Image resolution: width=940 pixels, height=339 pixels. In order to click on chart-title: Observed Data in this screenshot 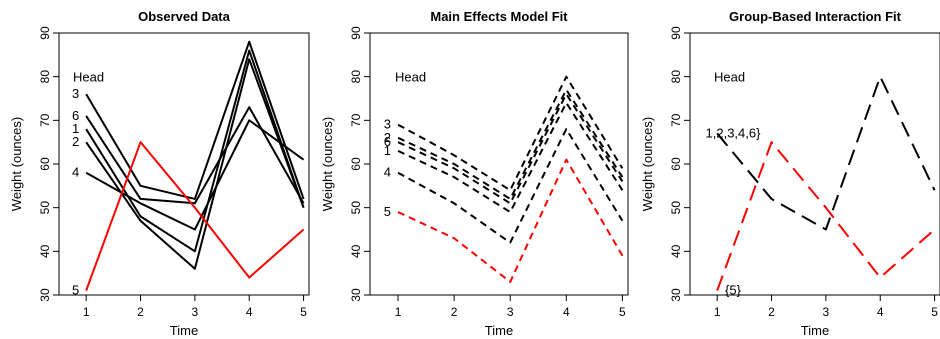, I will do `click(184, 16)`.